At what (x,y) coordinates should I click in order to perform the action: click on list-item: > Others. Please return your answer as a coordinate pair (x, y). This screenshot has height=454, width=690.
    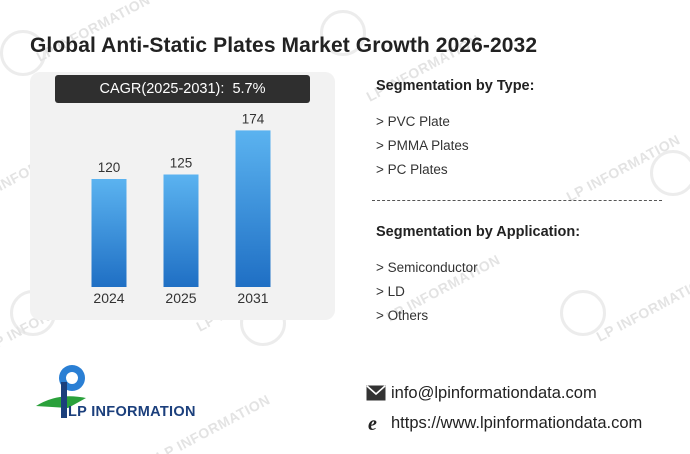
    Looking at the image, I should click on (402, 315).